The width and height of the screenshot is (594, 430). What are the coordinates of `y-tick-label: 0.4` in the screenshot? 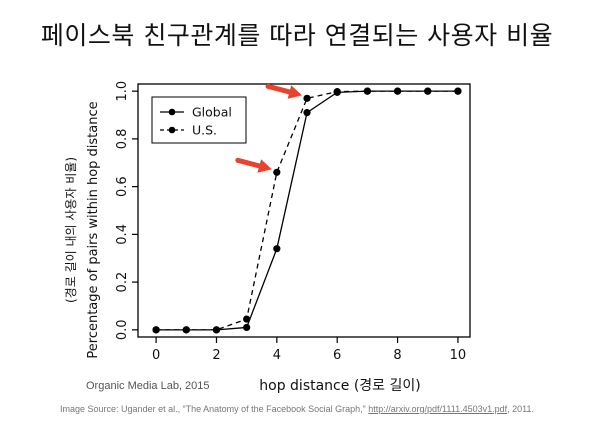 It's located at (122, 234).